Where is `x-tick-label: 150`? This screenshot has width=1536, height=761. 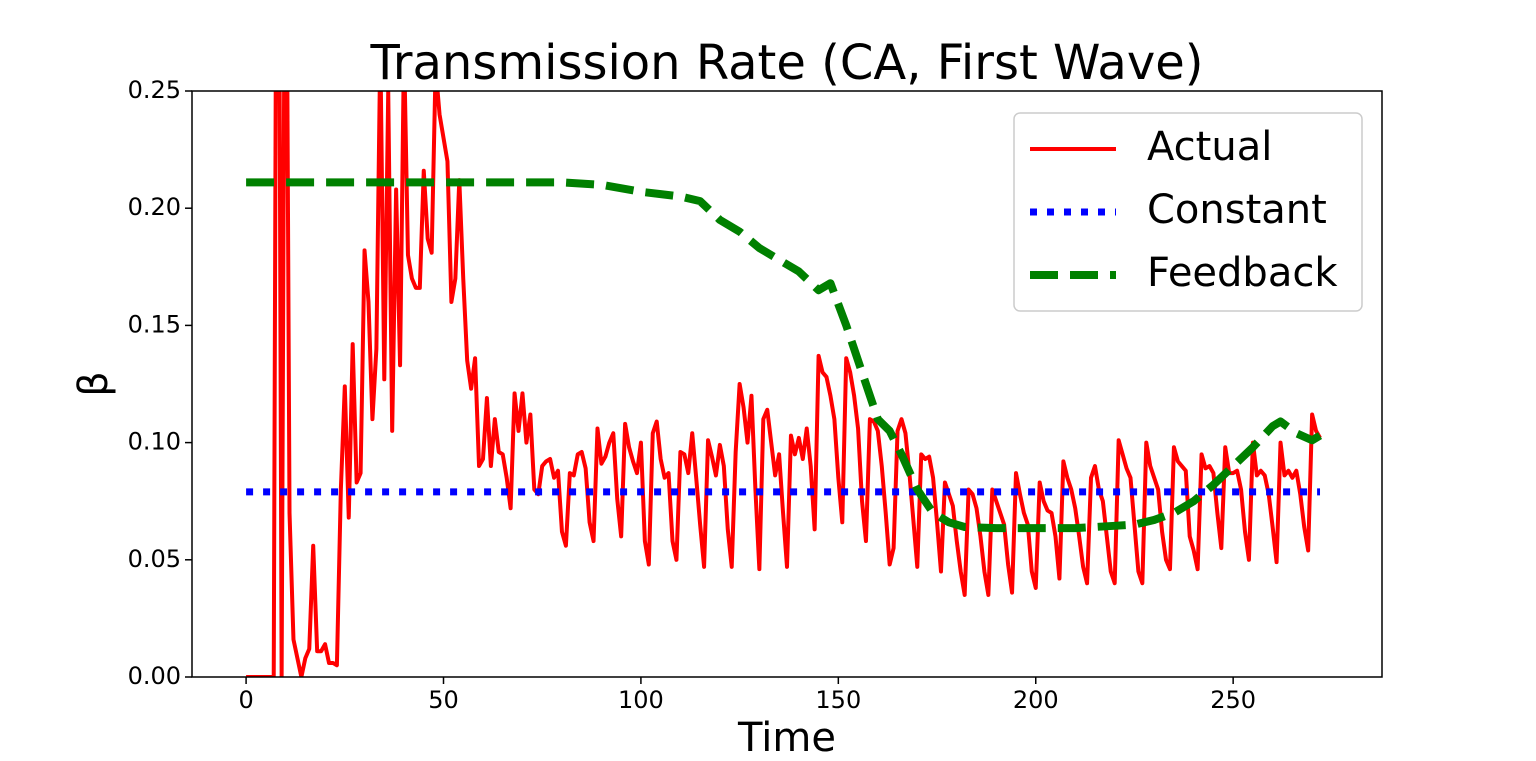 x-tick-label: 150 is located at coordinates (838, 700).